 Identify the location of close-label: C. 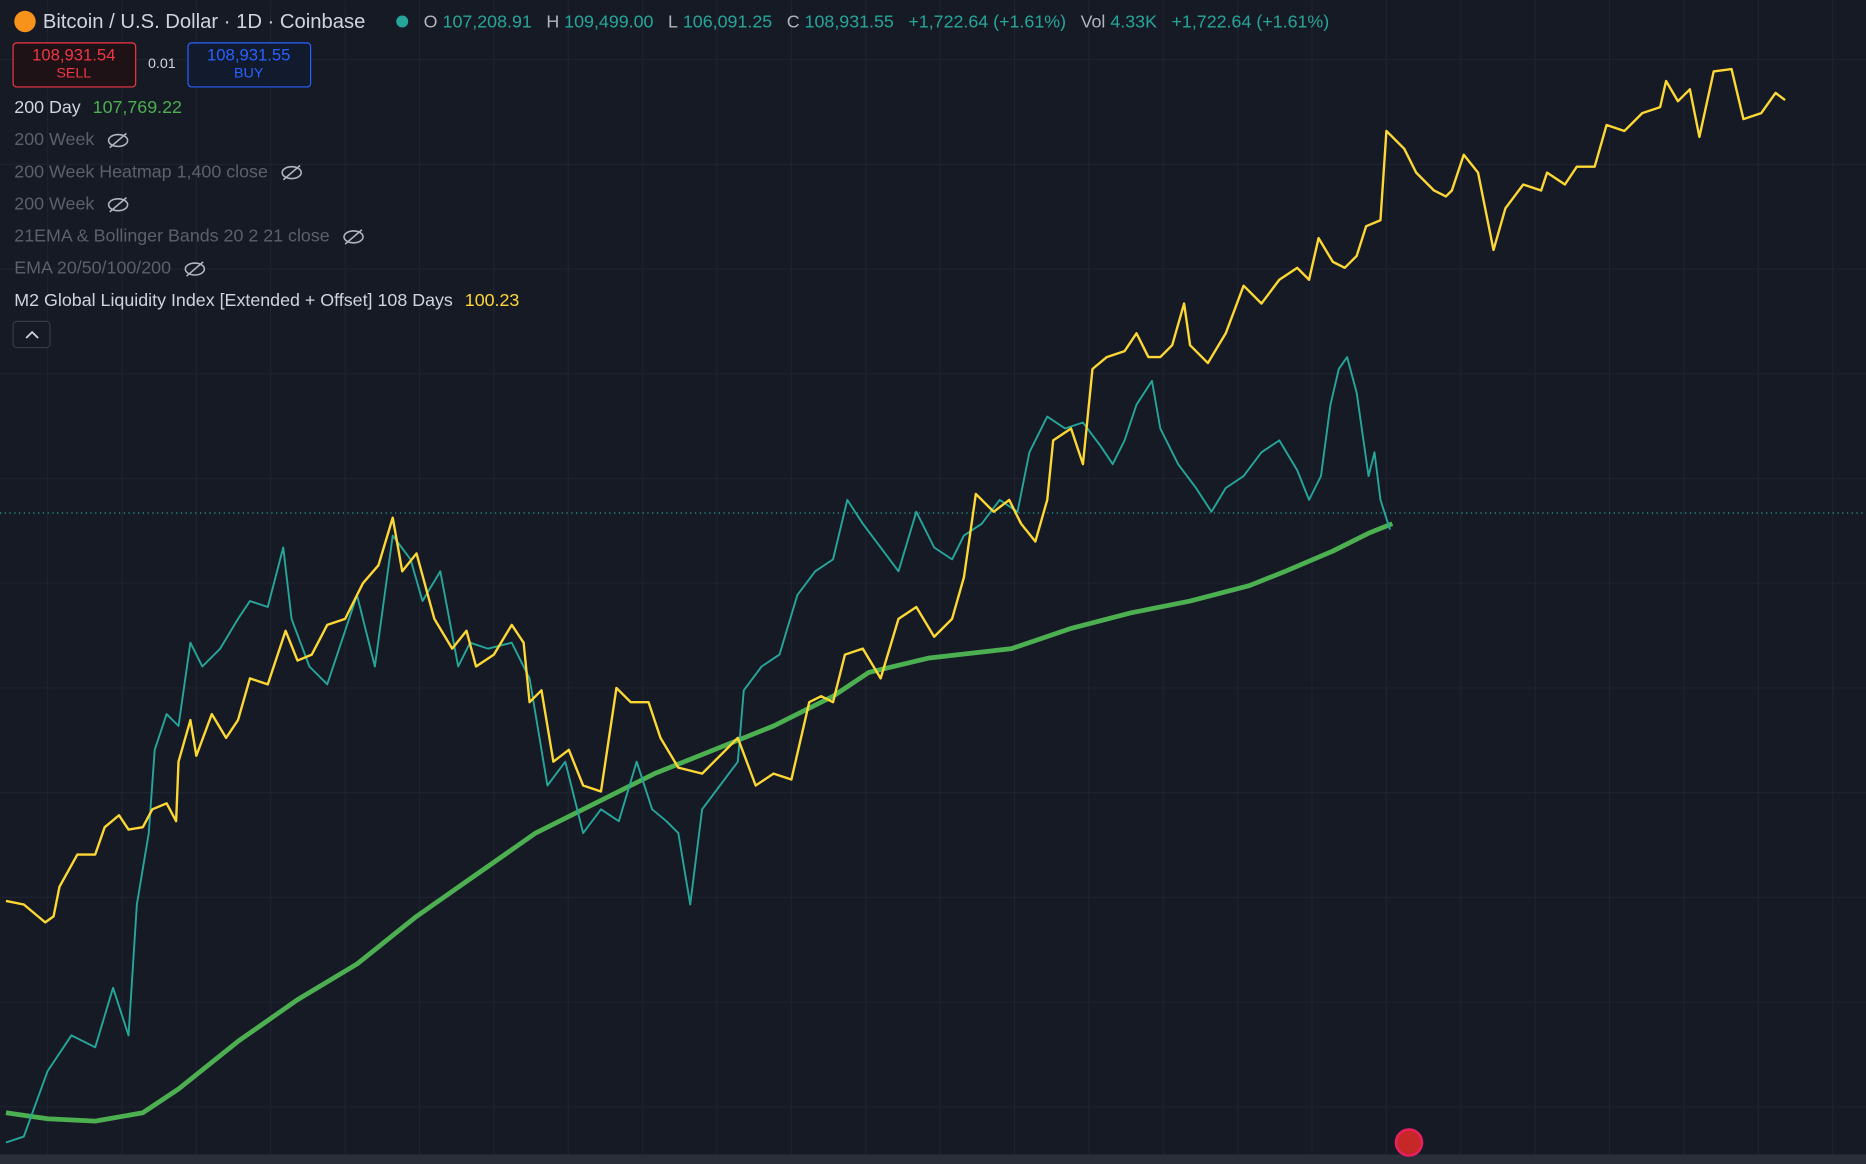
(793, 21).